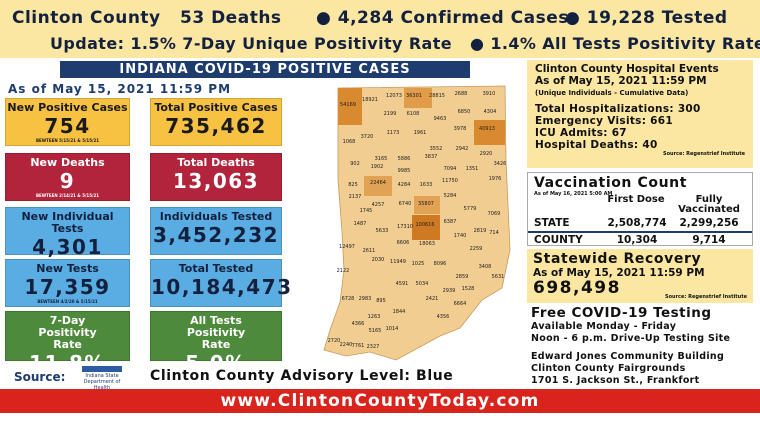 This screenshot has width=760, height=428. I want to click on column-header: Fully Vaccinated, so click(709, 204).